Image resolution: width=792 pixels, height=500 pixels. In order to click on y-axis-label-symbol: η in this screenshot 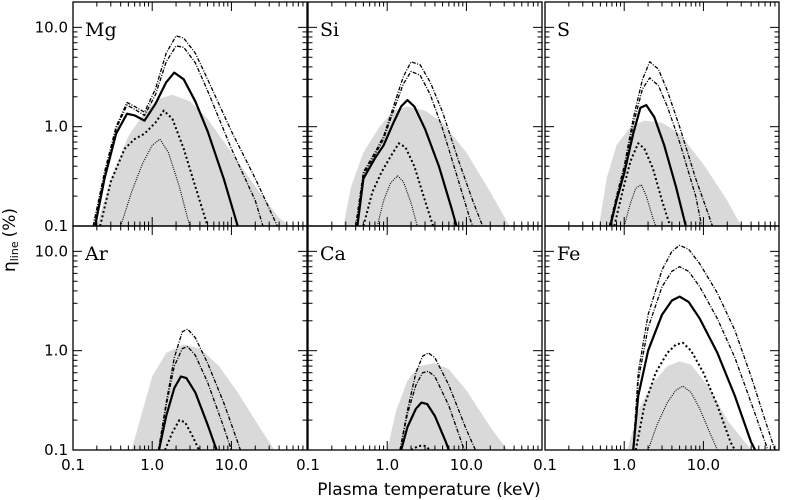, I will do `click(10, 266)`.